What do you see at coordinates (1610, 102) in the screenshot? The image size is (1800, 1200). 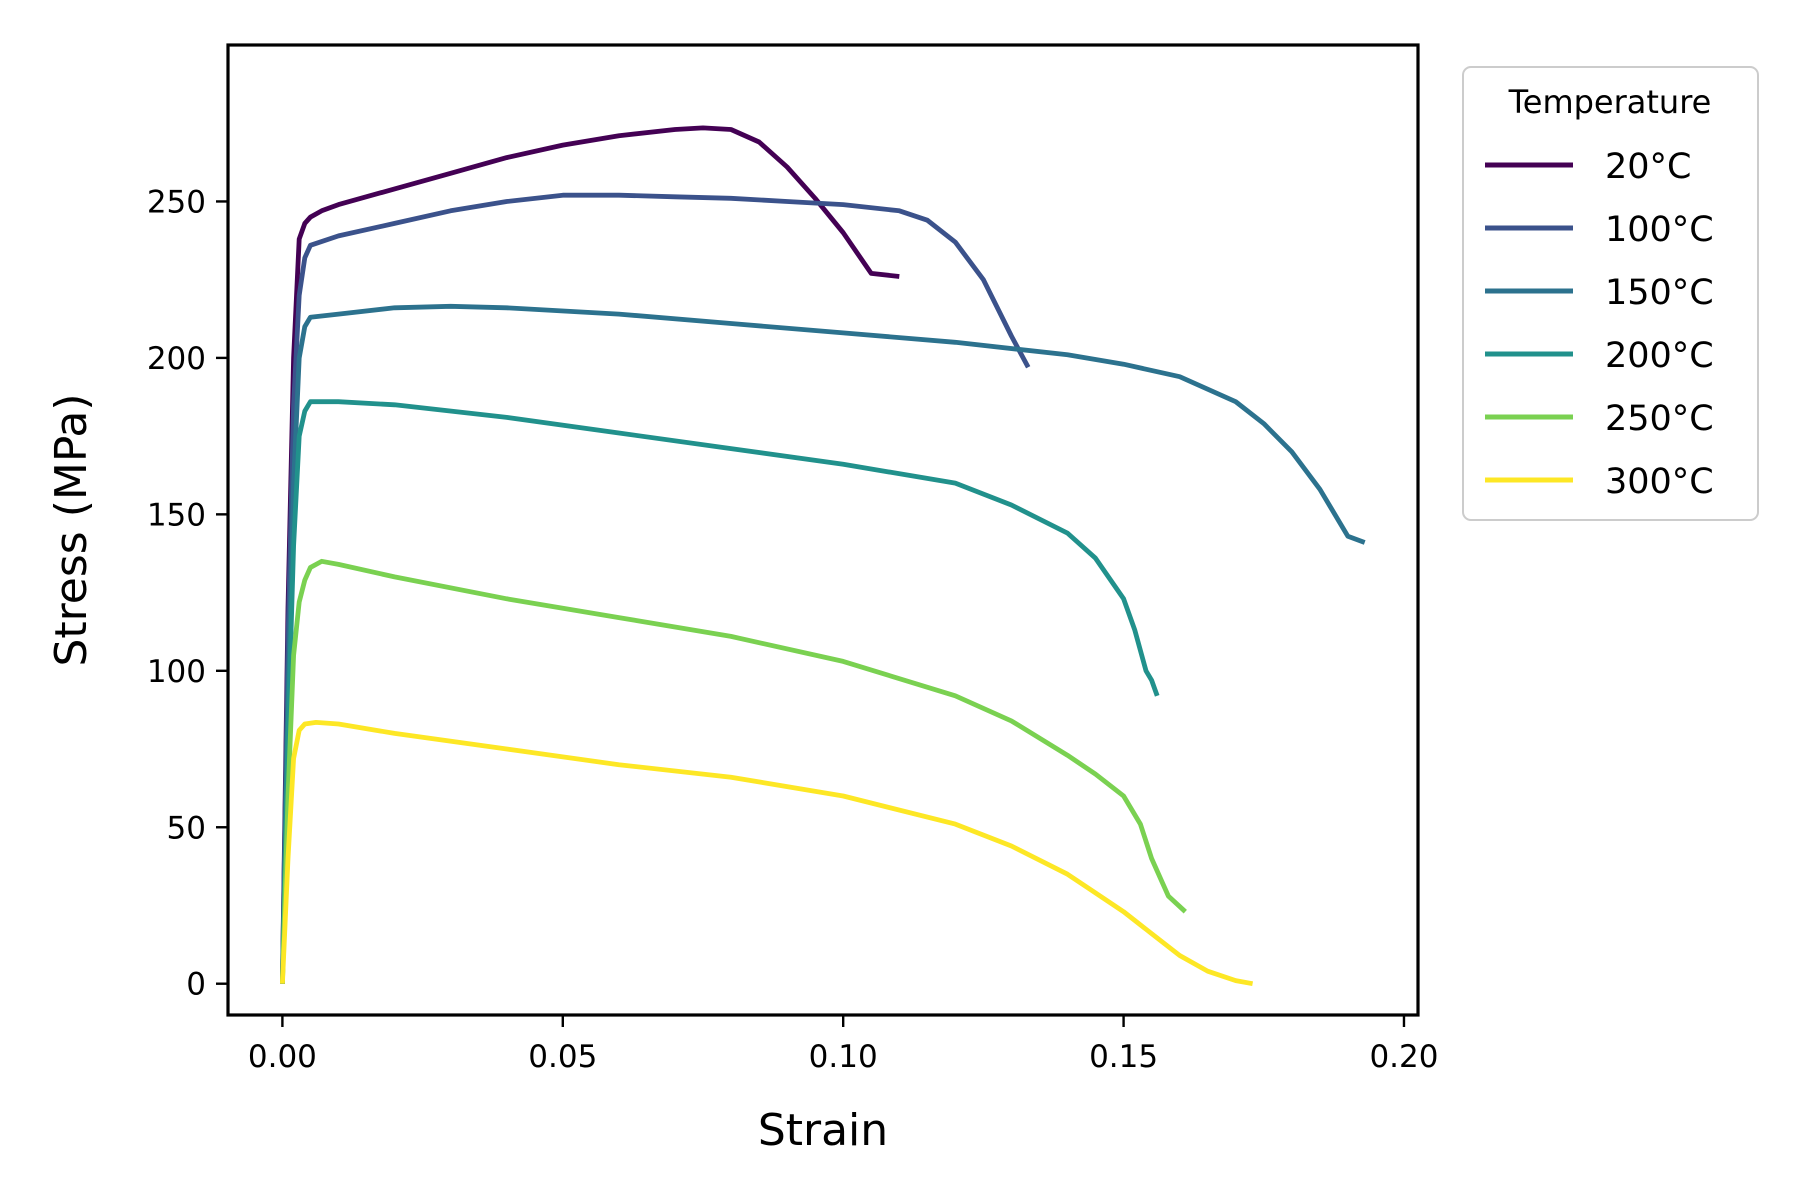 I see `legend-title: Temperature` at bounding box center [1610, 102].